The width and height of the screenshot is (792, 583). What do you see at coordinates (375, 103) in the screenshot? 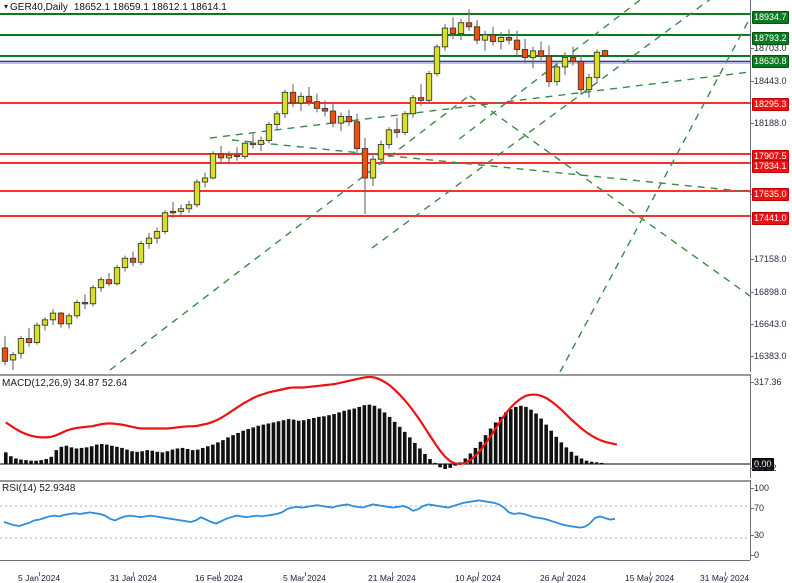
I see `support-line-18295.3` at bounding box center [375, 103].